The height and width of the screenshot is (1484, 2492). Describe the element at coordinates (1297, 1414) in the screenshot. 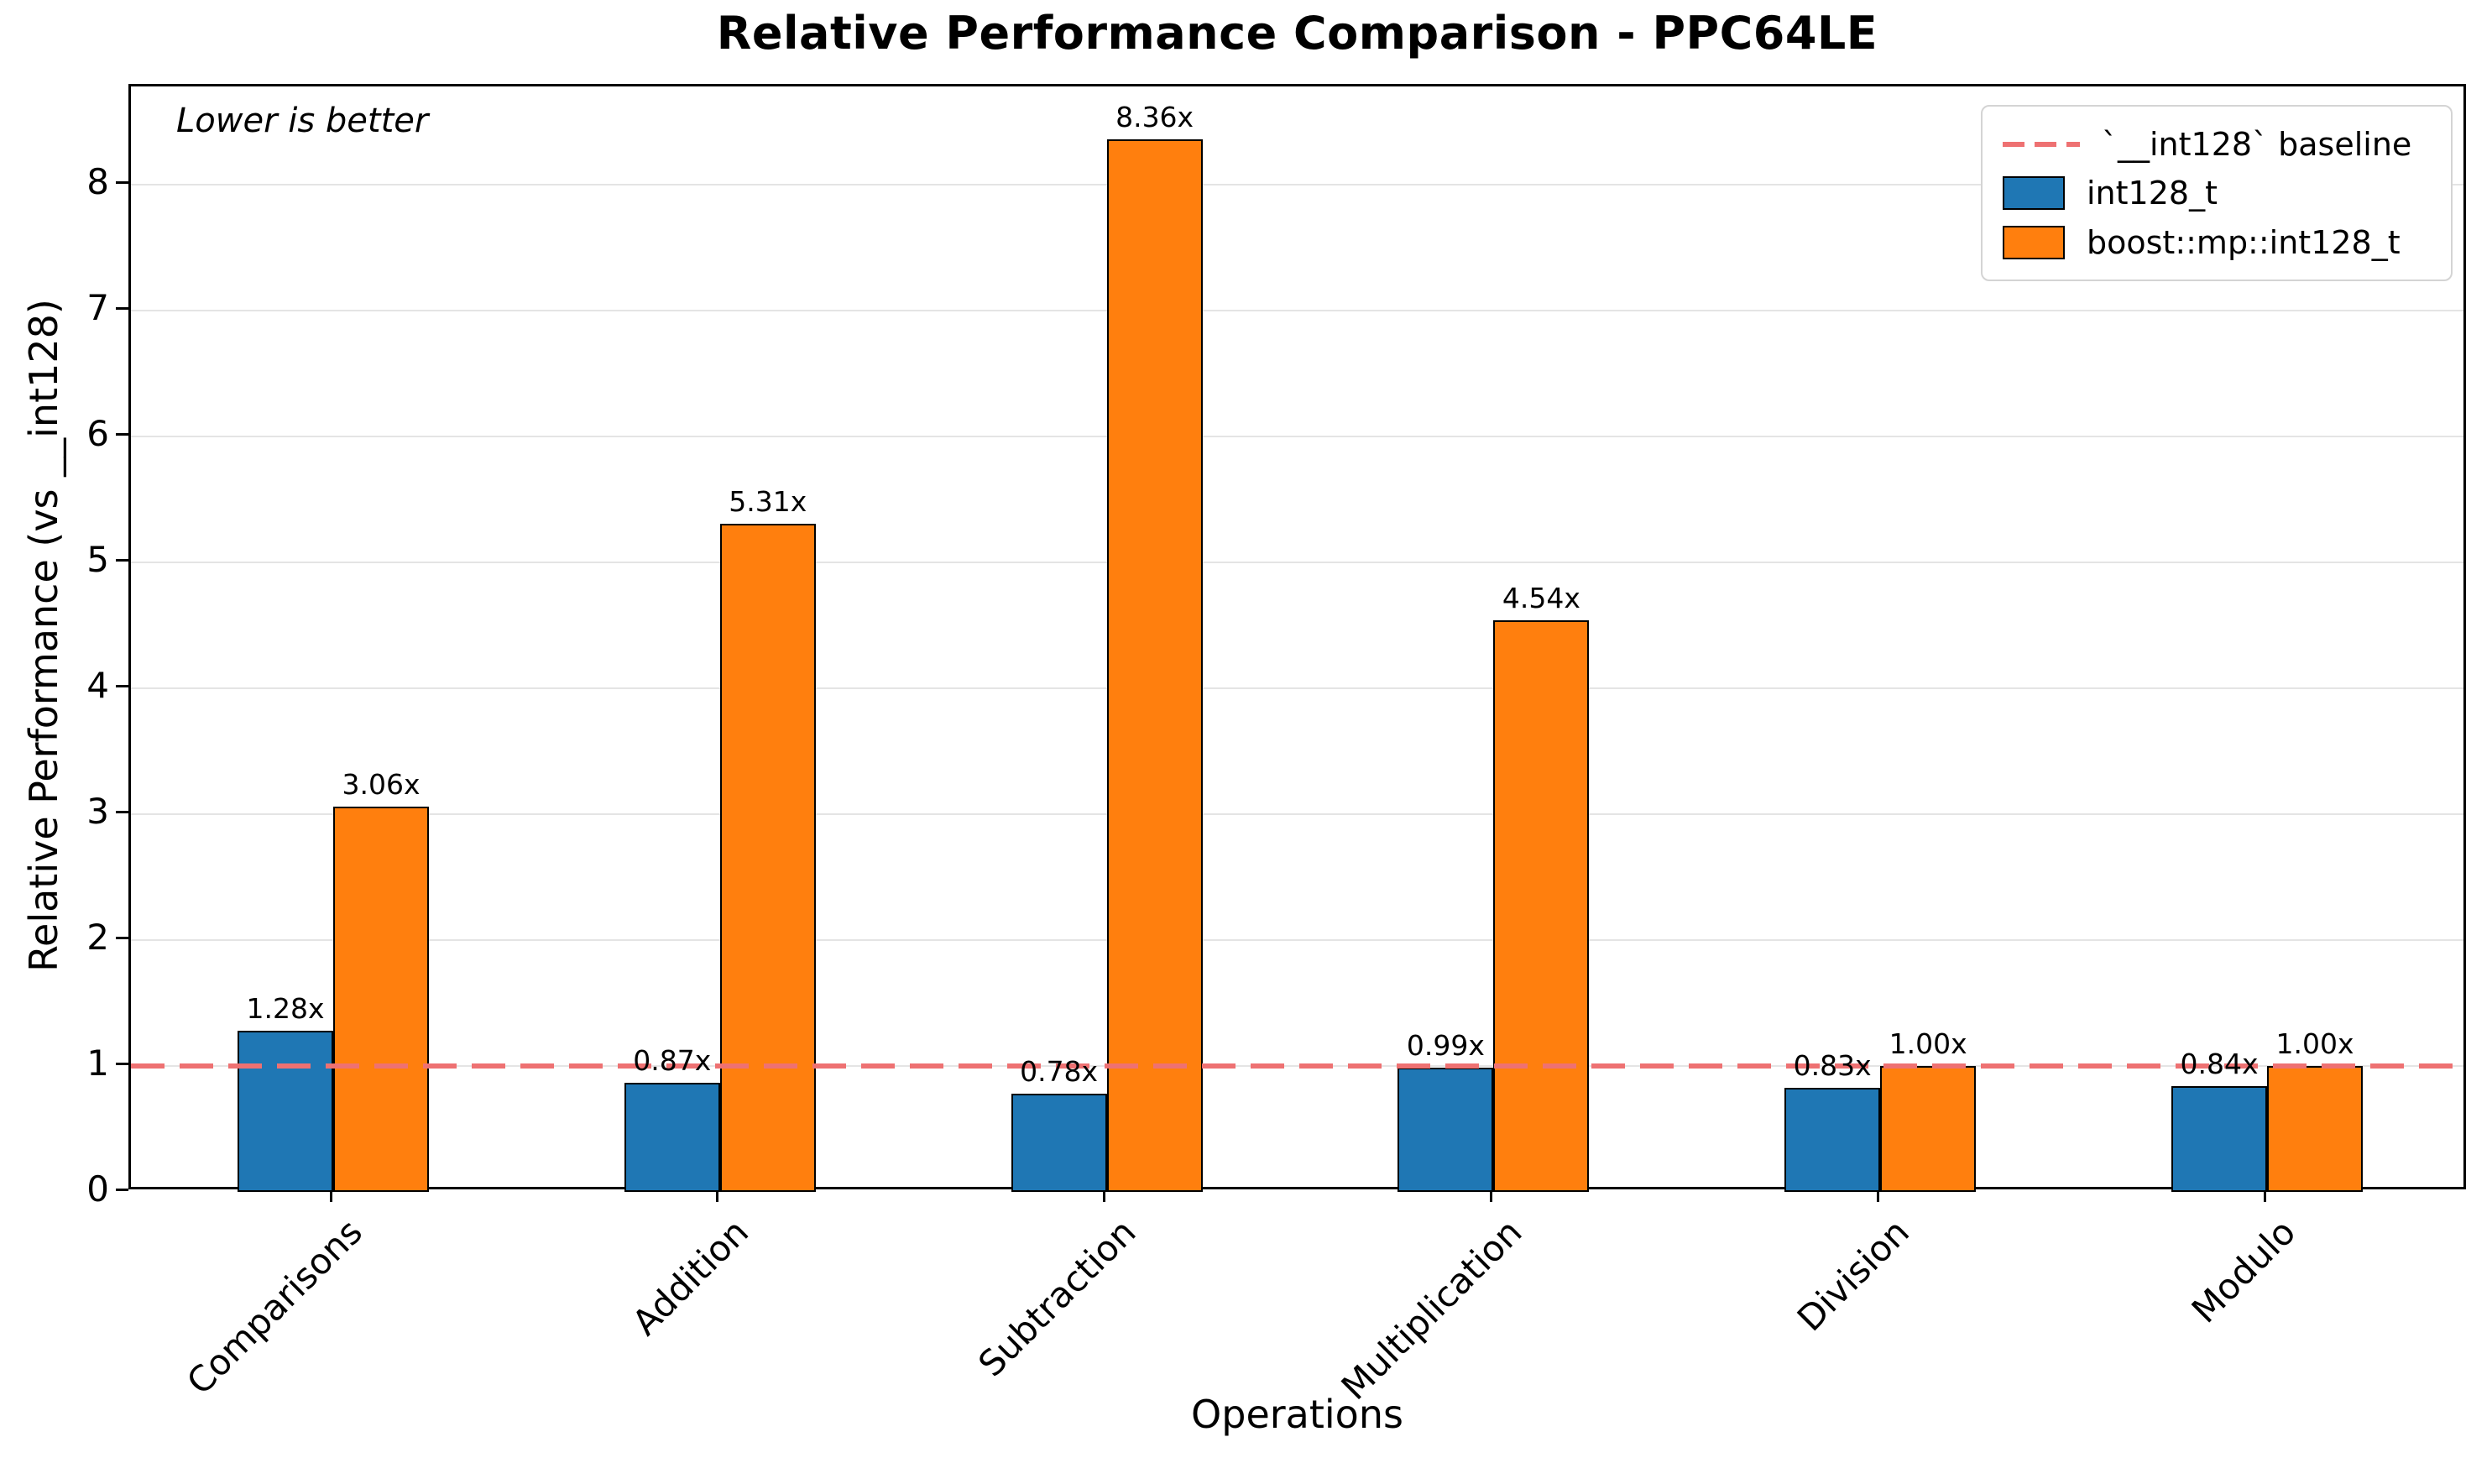

I see `x-axis-title: Operations` at that location.